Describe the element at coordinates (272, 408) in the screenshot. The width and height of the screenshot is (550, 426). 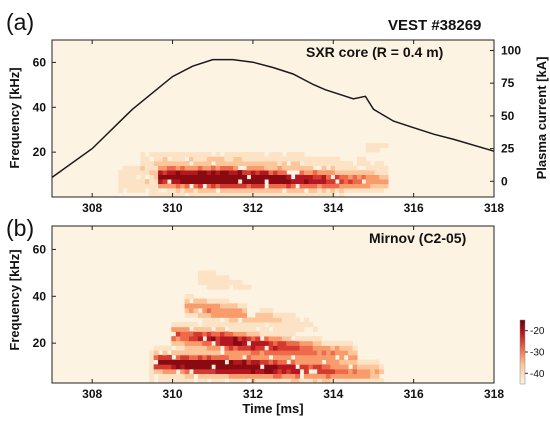
I see `panel-b-xlabel: Time [ms]` at that location.